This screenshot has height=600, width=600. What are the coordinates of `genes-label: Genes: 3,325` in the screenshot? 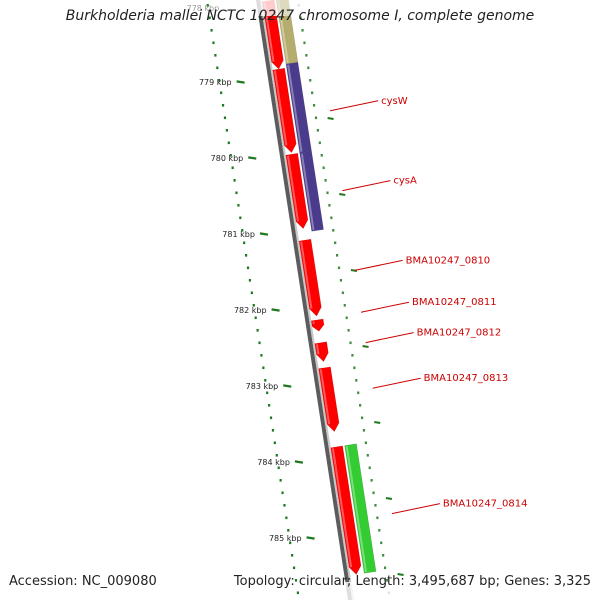 It's located at (547, 581).